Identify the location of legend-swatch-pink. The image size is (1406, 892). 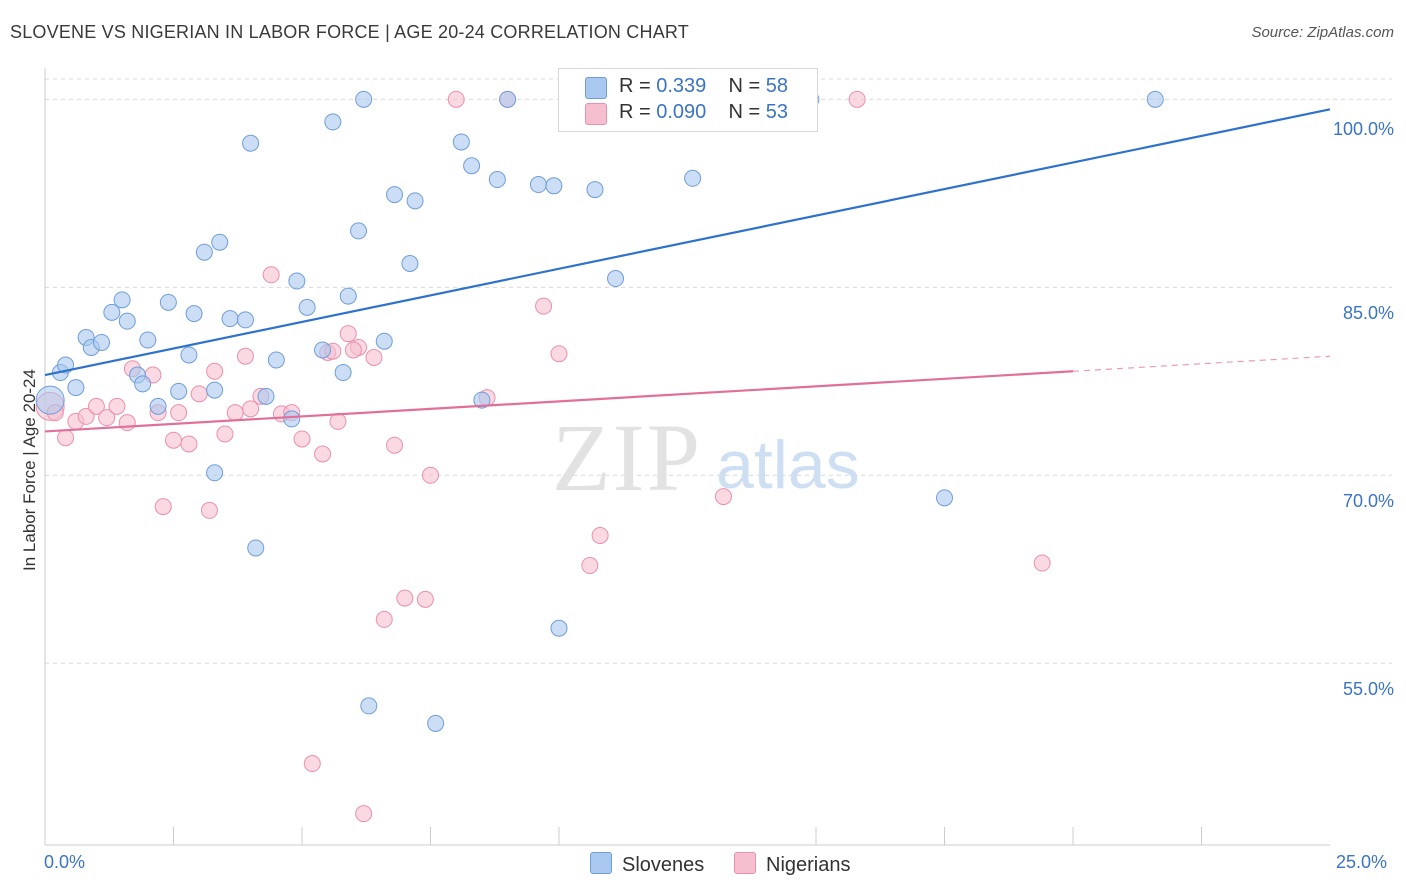
(596, 114).